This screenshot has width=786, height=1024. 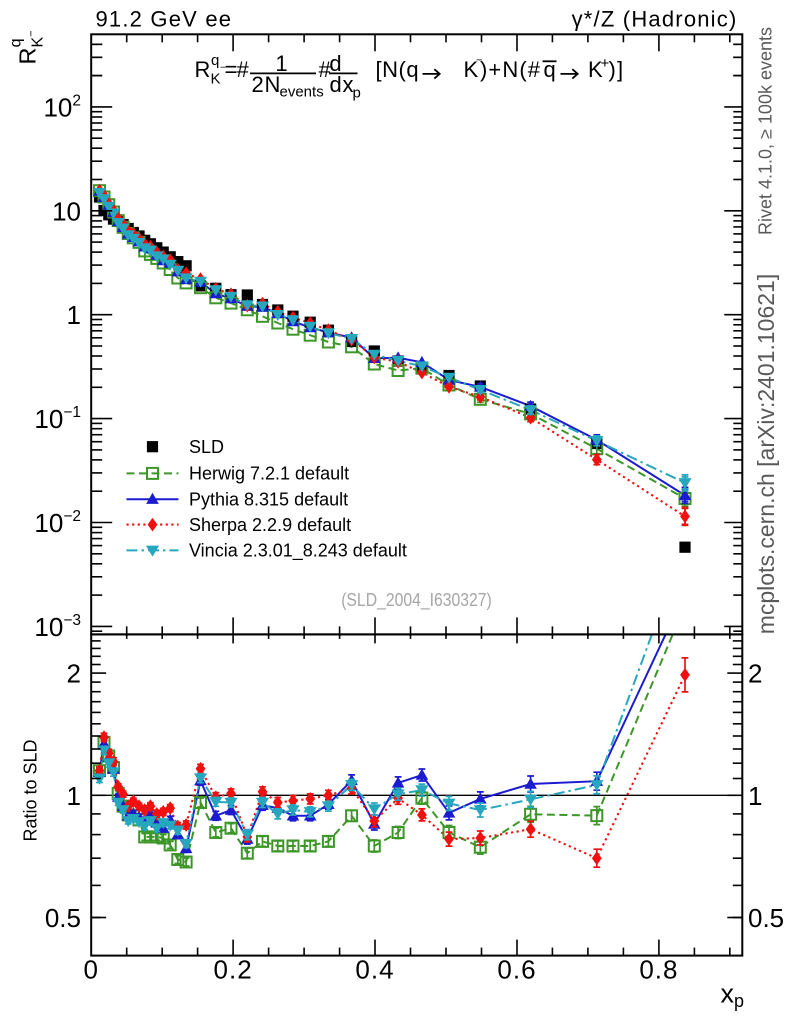 I want to click on svg-text: 0.4, so click(x=374, y=970).